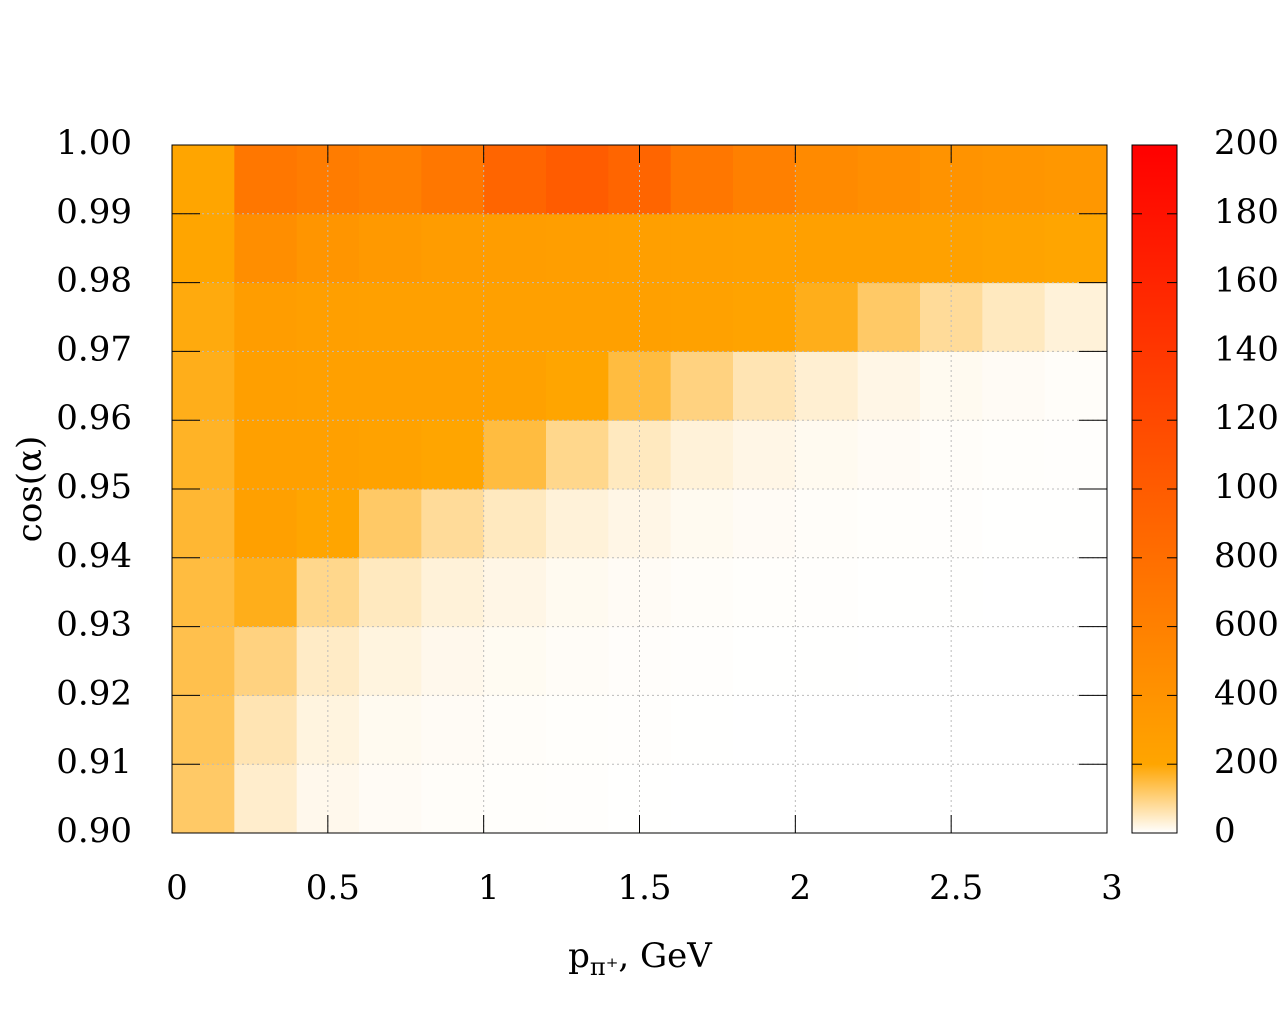 Image resolution: width=1280 pixels, height=1028 pixels. Describe the element at coordinates (1247, 212) in the screenshot. I see `colorbar-tick-label: 1800` at that location.